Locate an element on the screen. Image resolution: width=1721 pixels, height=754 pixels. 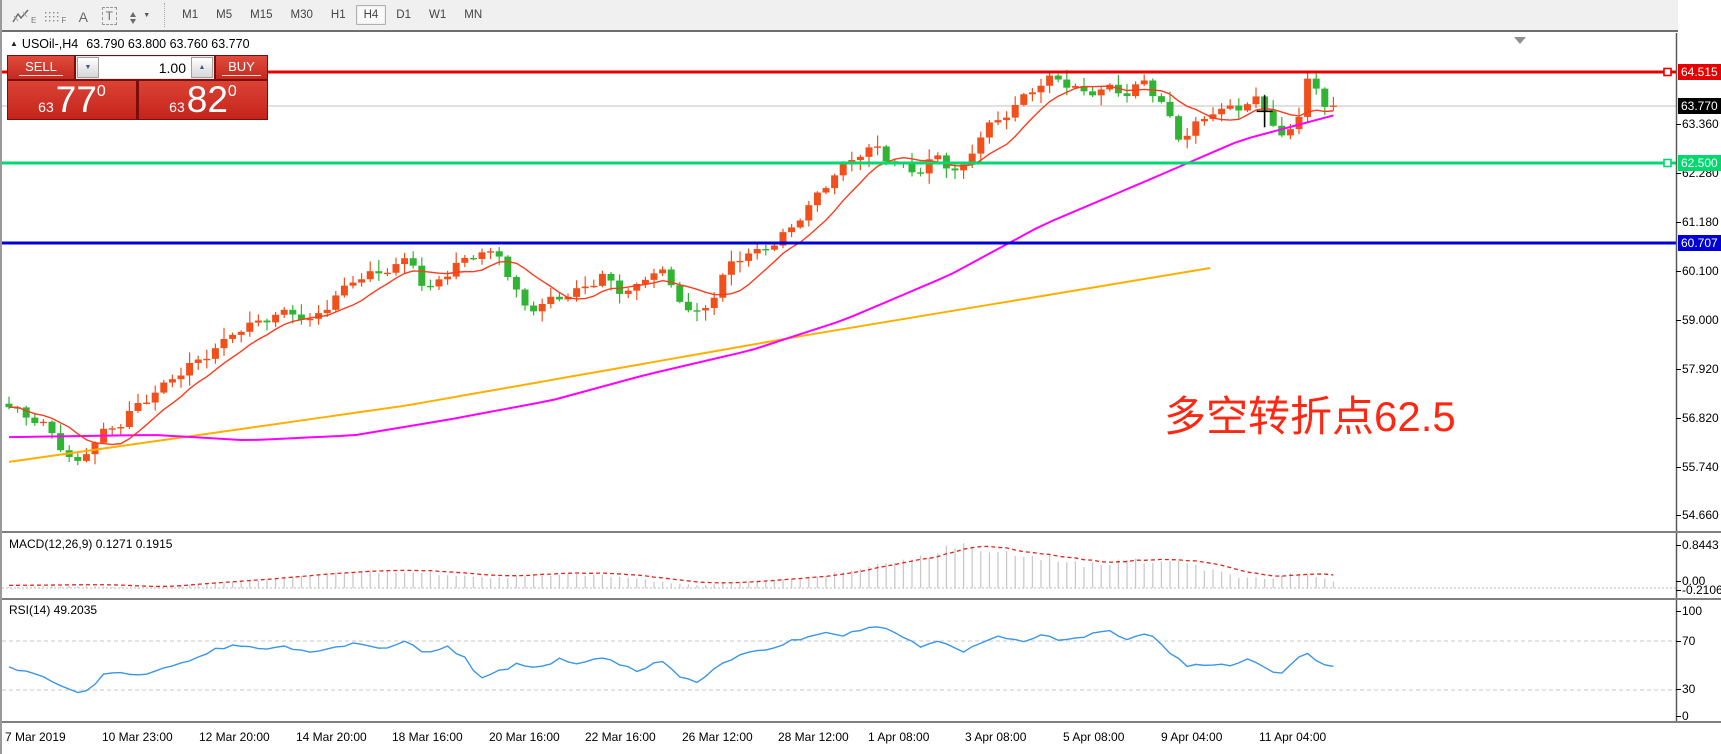
price-tick-label: 63.360 is located at coordinates (1700, 124).